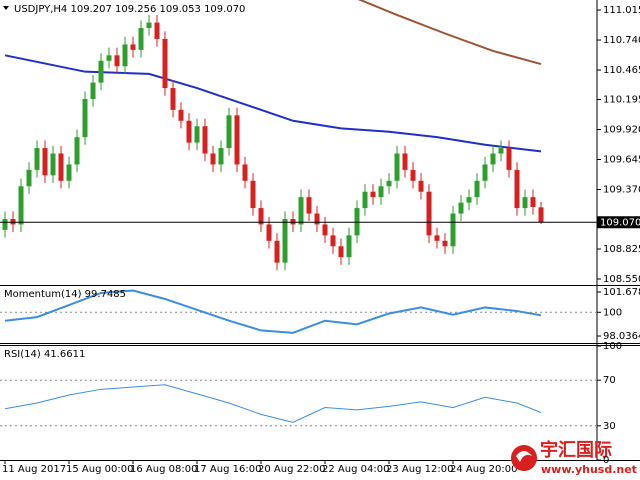 The height and width of the screenshot is (480, 640). Describe the element at coordinates (621, 279) in the screenshot. I see `y-tick-label: 108.550` at that location.